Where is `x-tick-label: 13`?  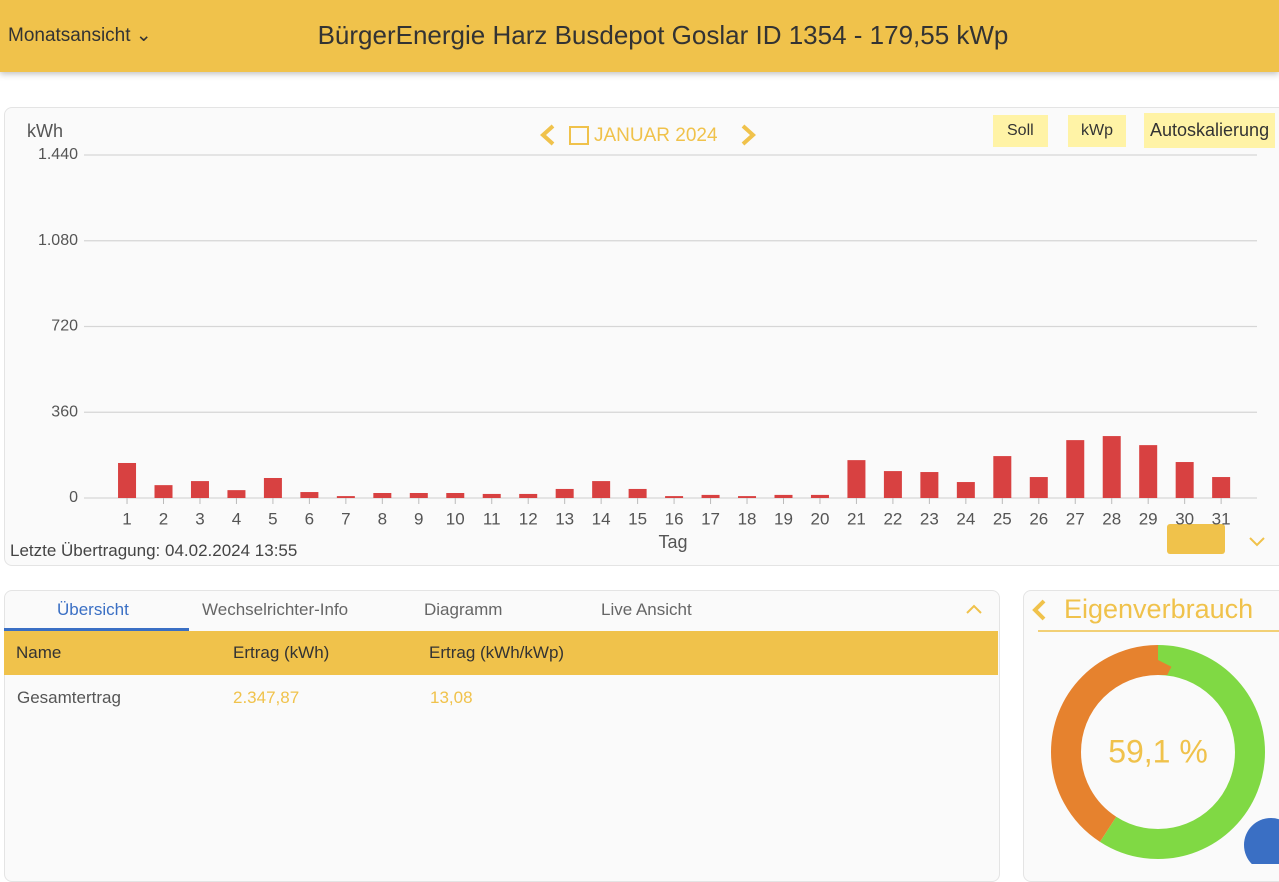
x-tick-label: 13 is located at coordinates (564, 518).